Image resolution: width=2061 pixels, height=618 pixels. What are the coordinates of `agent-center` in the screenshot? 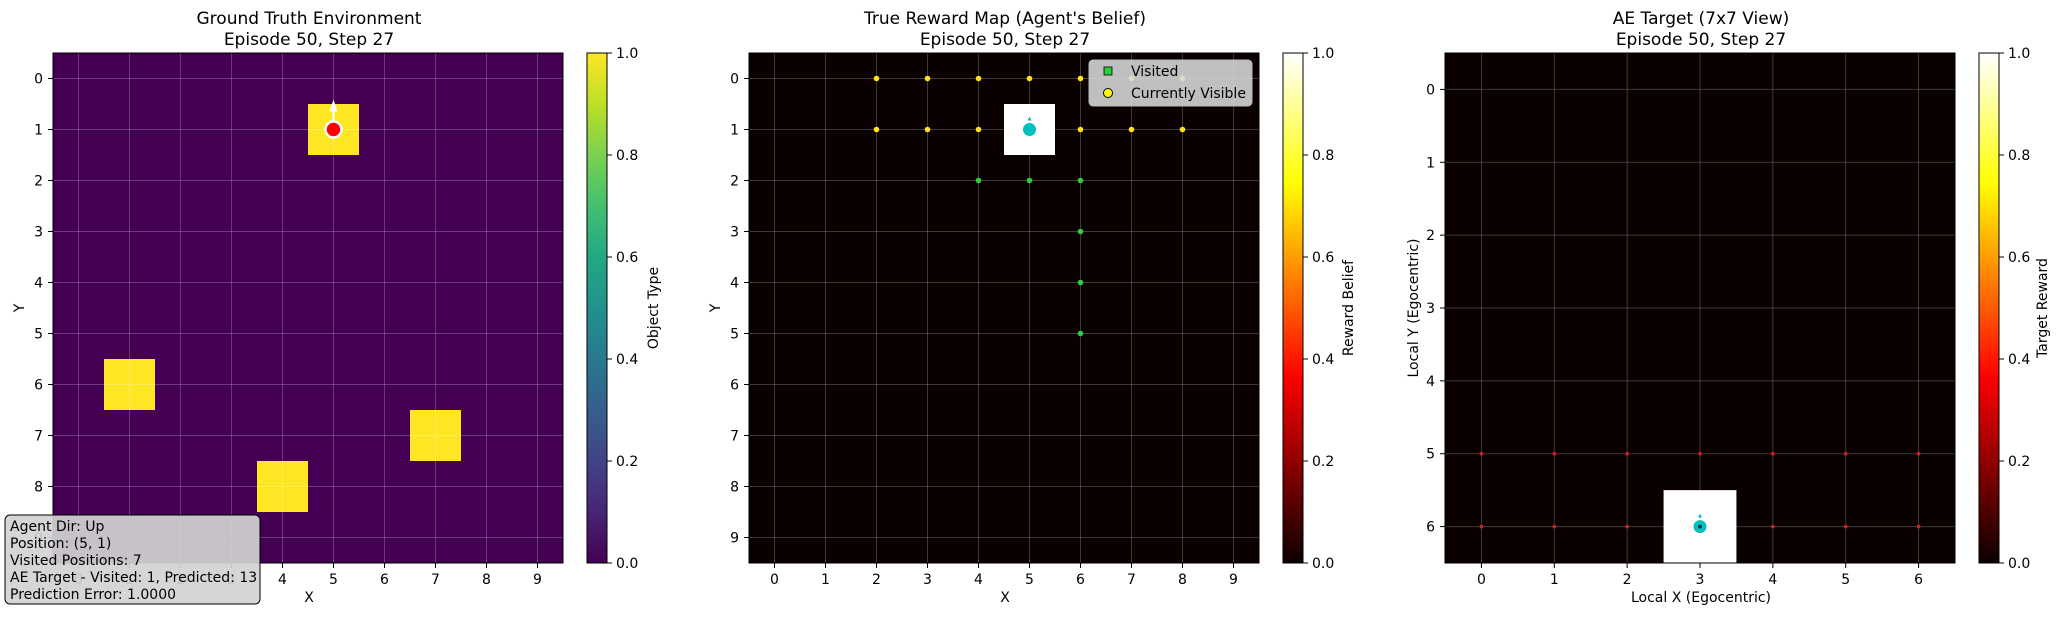 It's located at (1700, 526).